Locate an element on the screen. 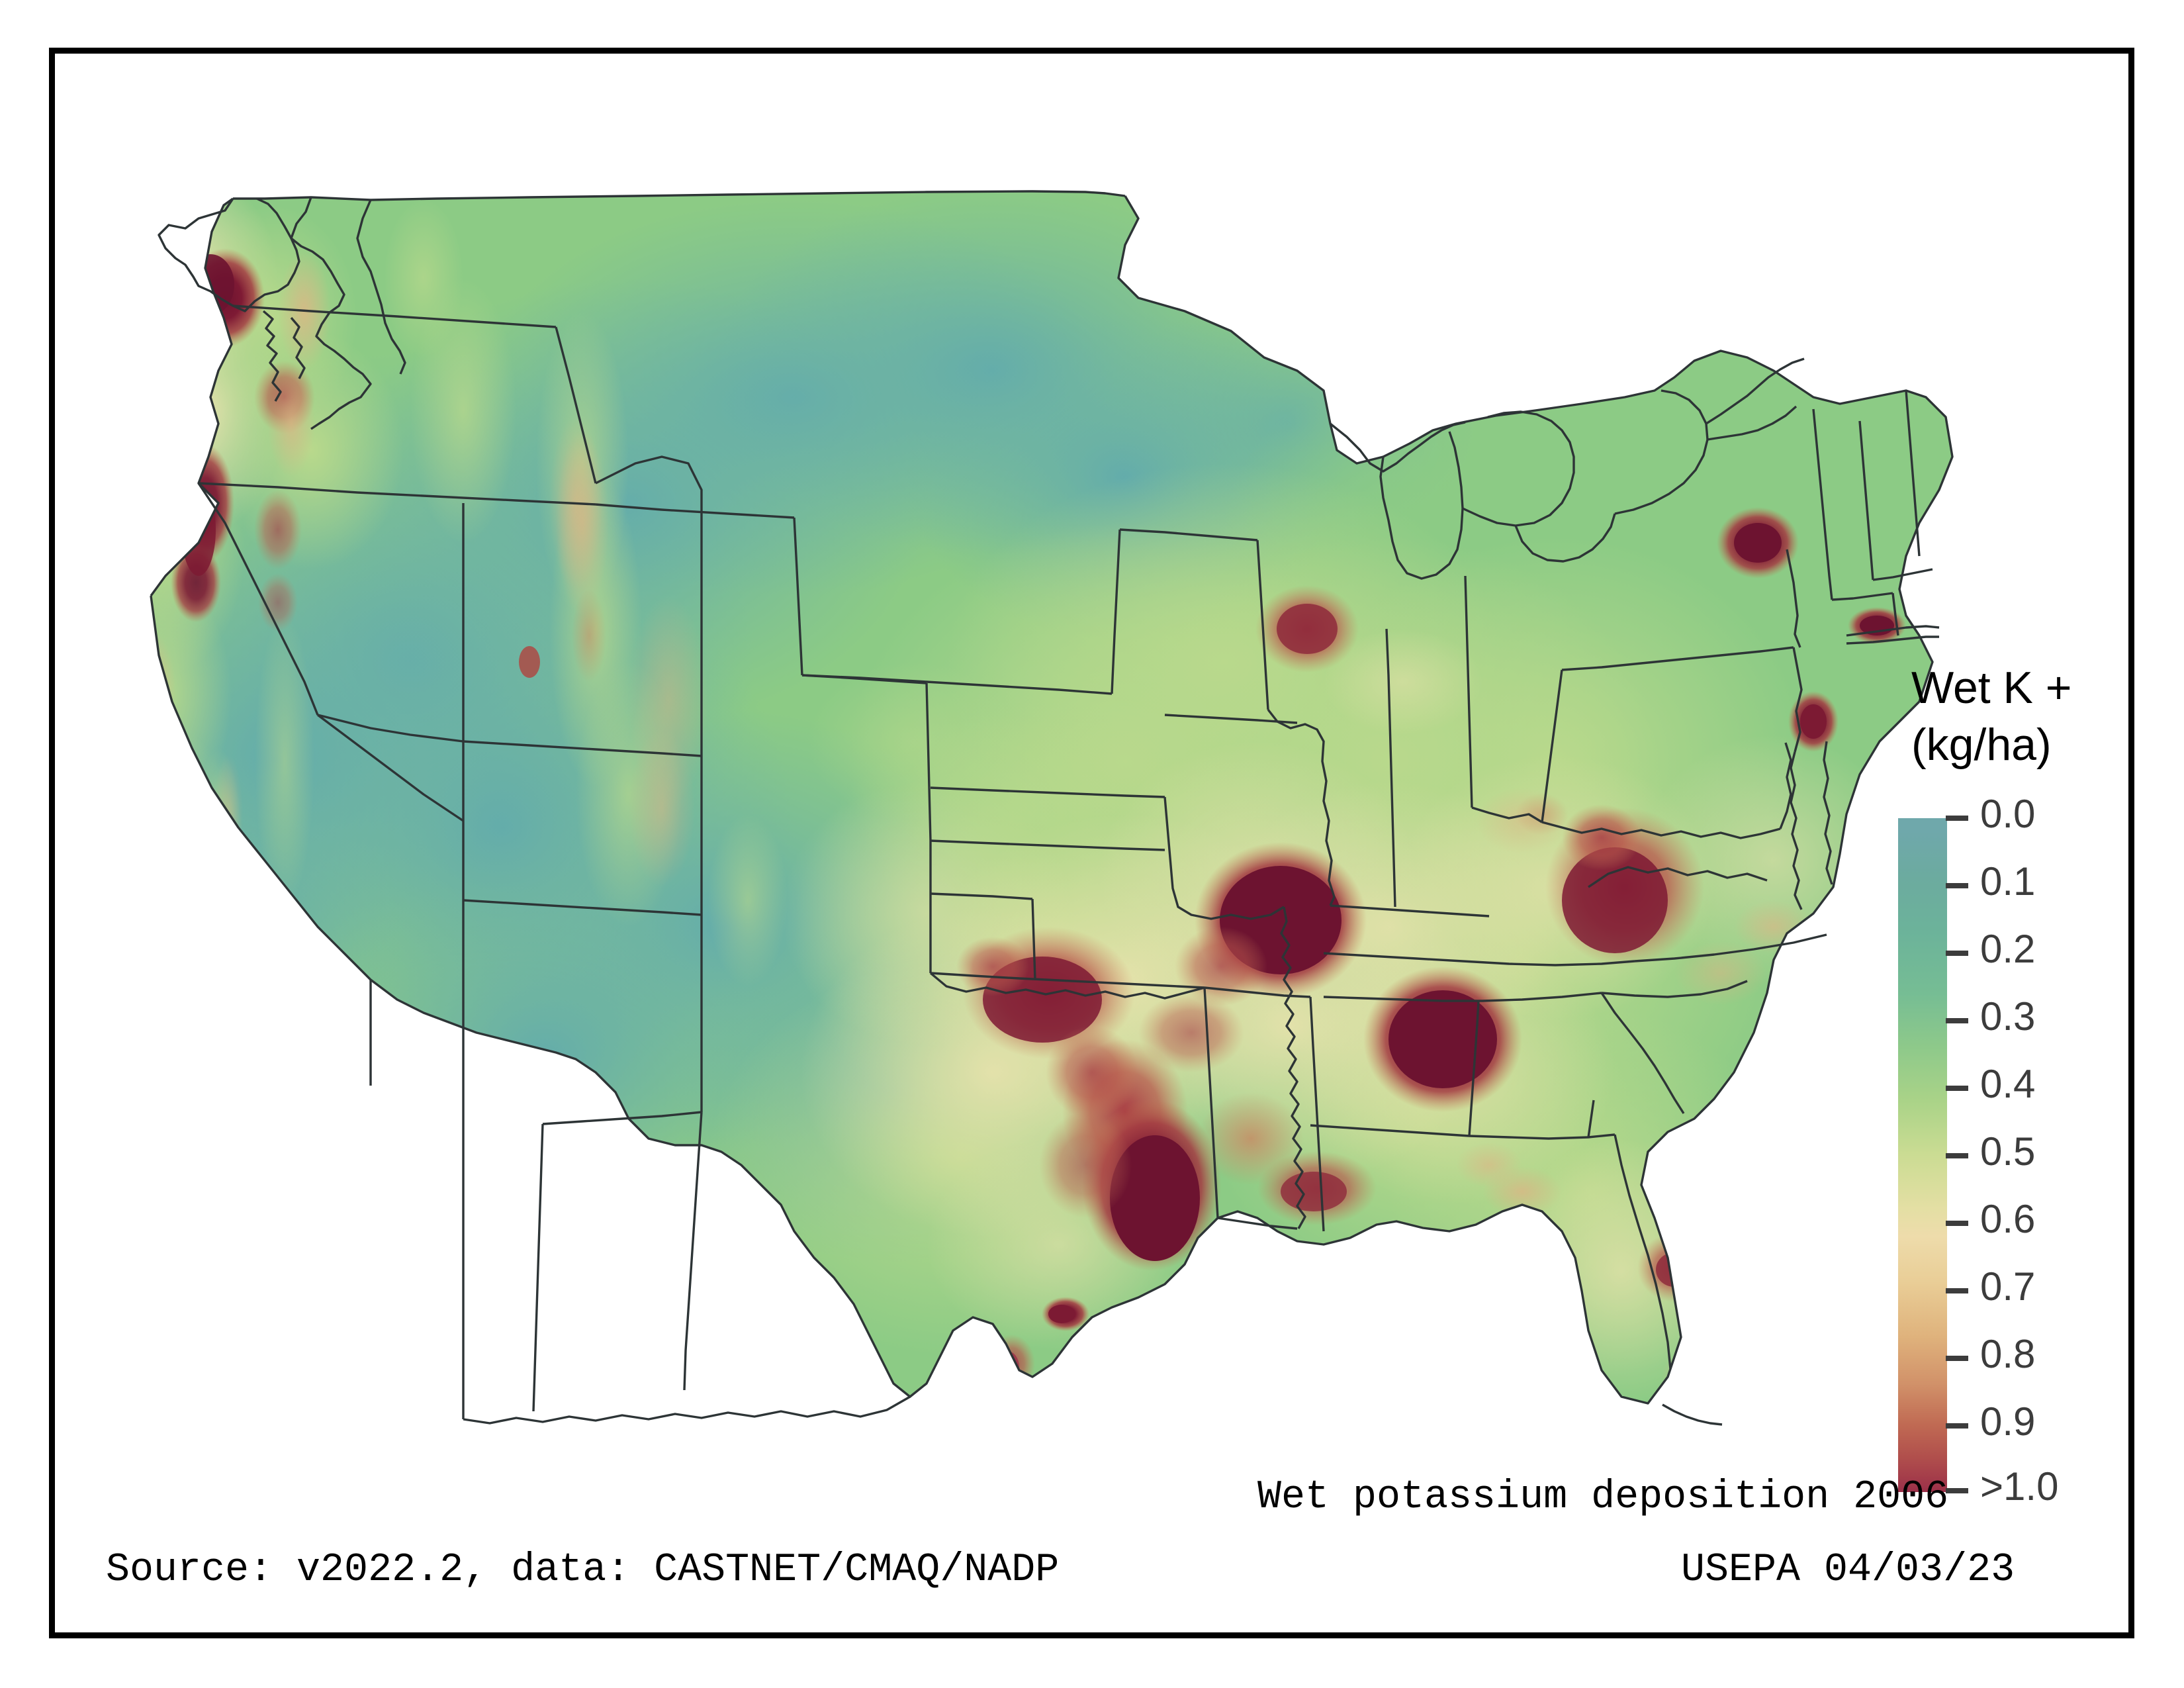  colorbar-label-1: 0.1 is located at coordinates (2008, 881).